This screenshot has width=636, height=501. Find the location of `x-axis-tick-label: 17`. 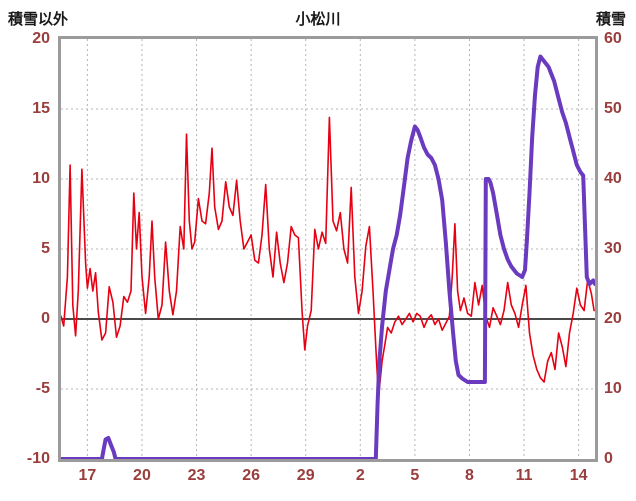

x-axis-tick-label: 17 is located at coordinates (87, 475).